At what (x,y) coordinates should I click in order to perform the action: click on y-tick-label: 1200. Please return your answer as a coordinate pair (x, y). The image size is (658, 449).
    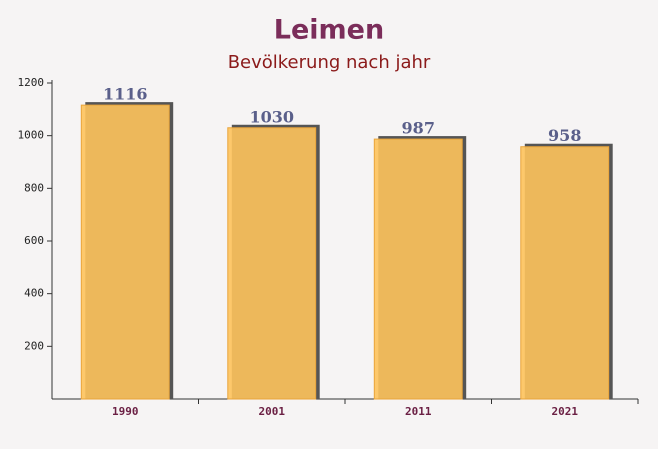
    Looking at the image, I should click on (31, 82).